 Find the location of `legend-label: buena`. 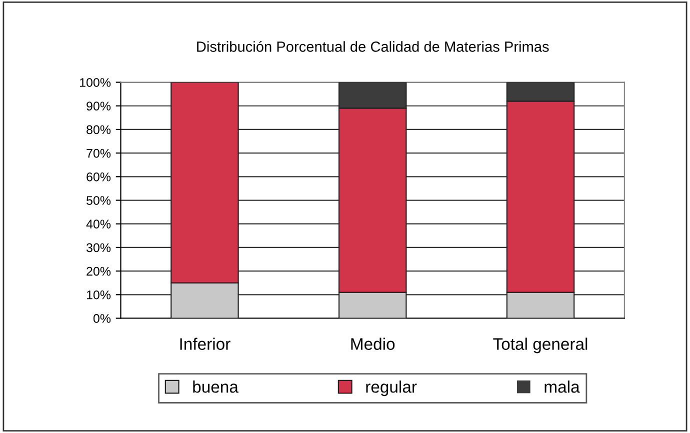

legend-label: buena is located at coordinates (215, 386).